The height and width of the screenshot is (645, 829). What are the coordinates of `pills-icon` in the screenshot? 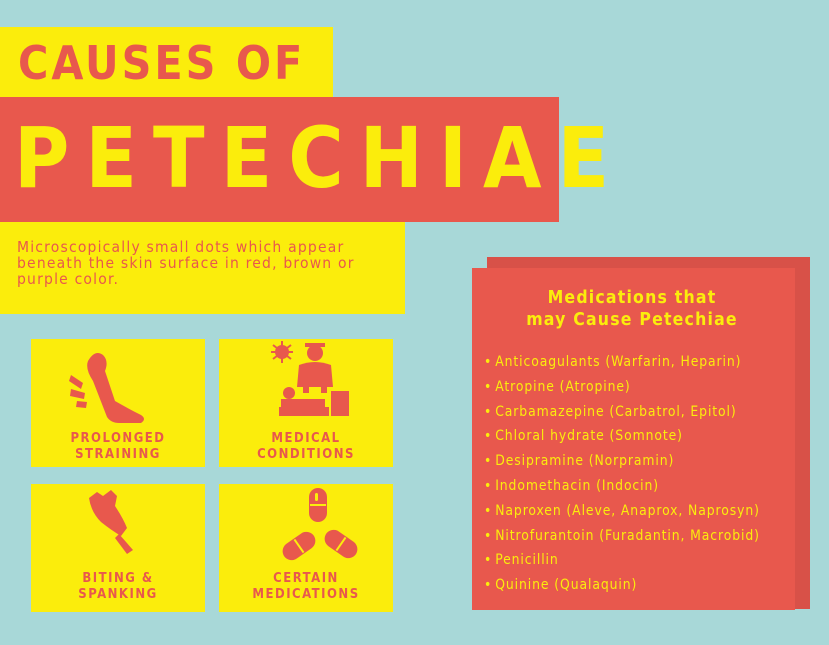 It's located at (320, 524).